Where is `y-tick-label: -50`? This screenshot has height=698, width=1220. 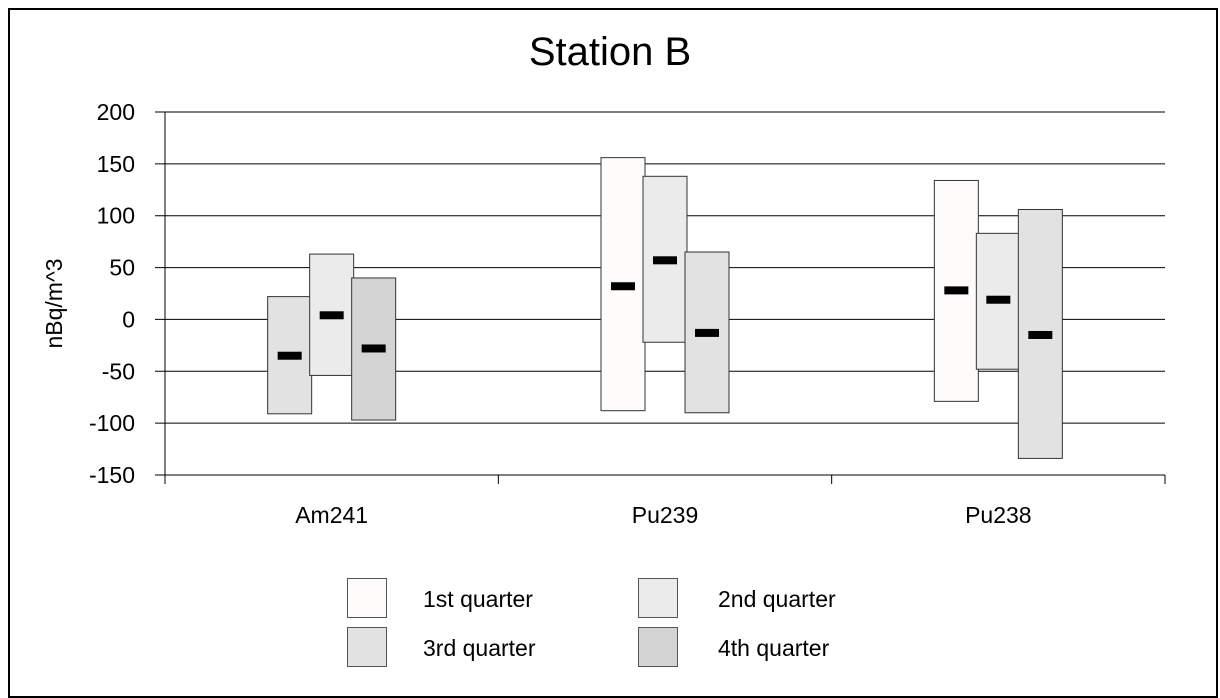
y-tick-label: -50 is located at coordinates (118, 371).